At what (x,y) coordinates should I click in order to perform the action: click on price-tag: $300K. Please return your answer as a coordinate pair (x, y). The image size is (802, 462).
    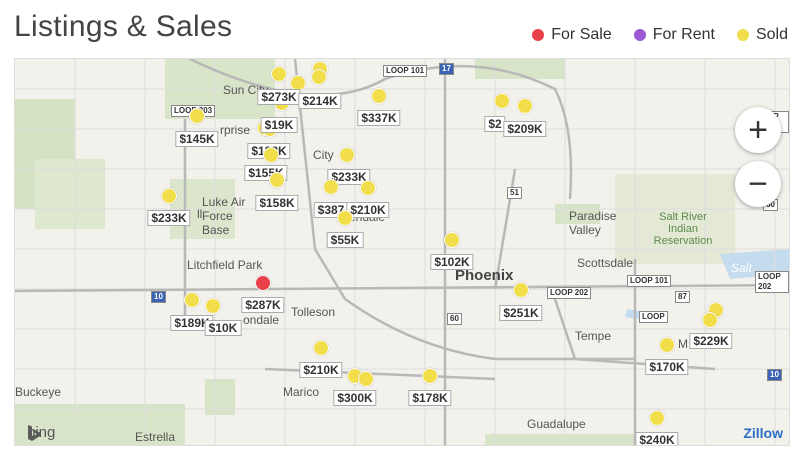
    Looking at the image, I should click on (355, 398).